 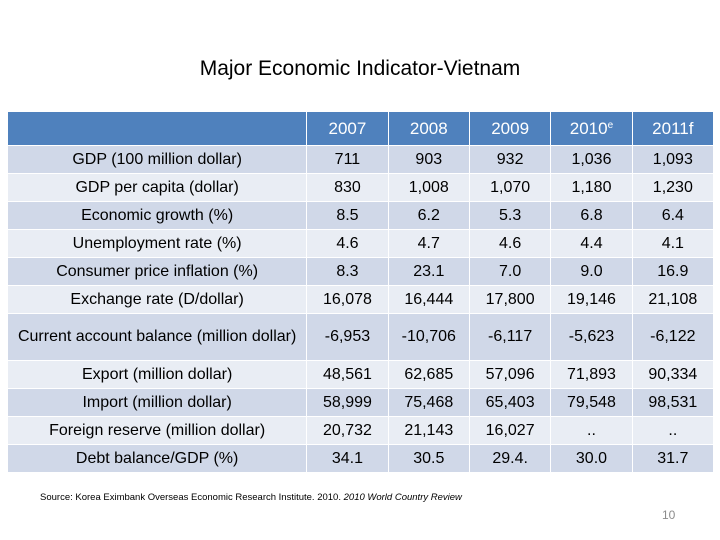 I want to click on table-cell: 6.4, so click(x=673, y=215).